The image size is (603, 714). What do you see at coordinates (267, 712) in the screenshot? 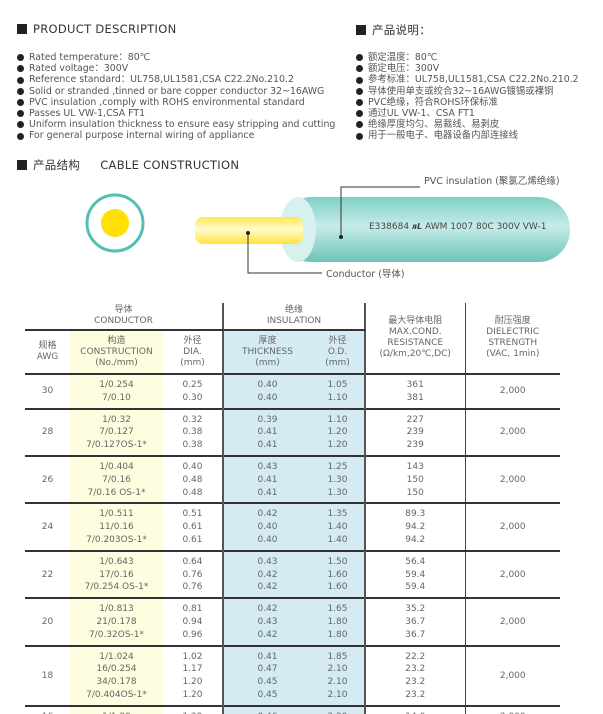
I see `thickness-value: 0.46` at bounding box center [267, 712].